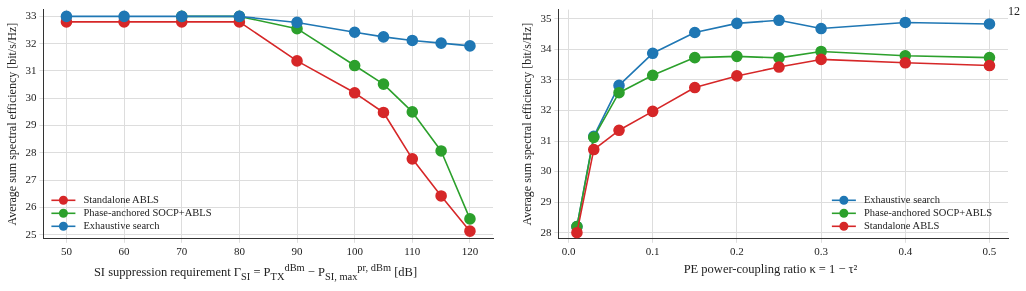 This screenshot has width=1026, height=291. I want to click on y-tick-label: 26, so click(31, 206).